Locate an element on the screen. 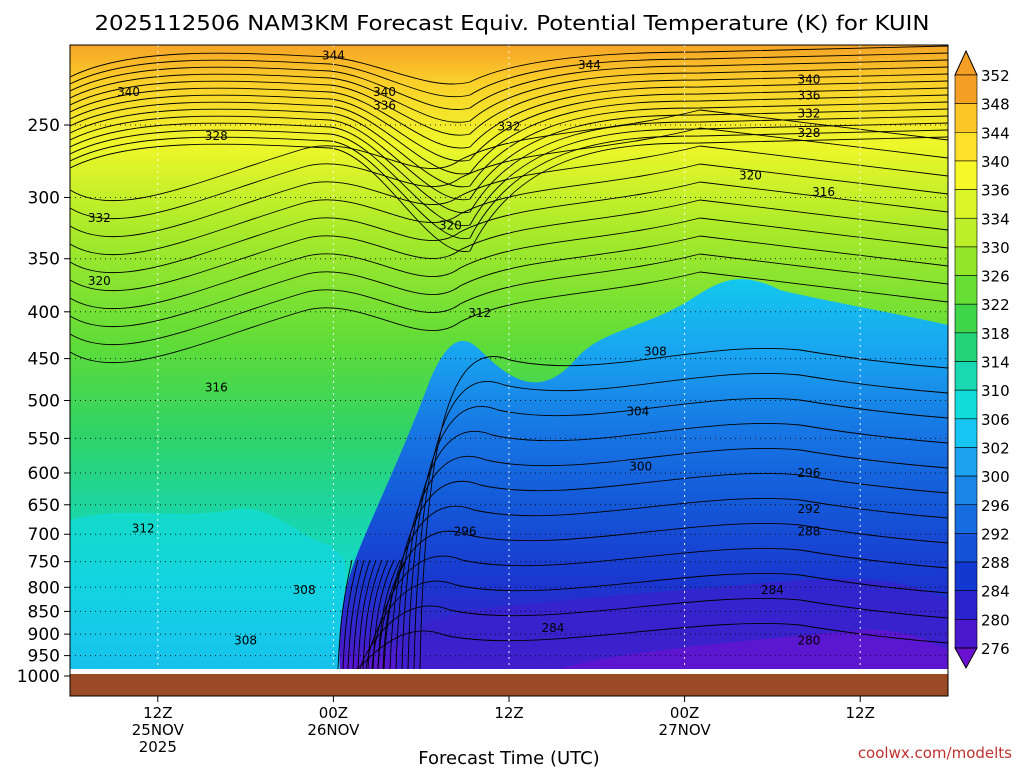  contour-label: 280 is located at coordinates (809, 641).